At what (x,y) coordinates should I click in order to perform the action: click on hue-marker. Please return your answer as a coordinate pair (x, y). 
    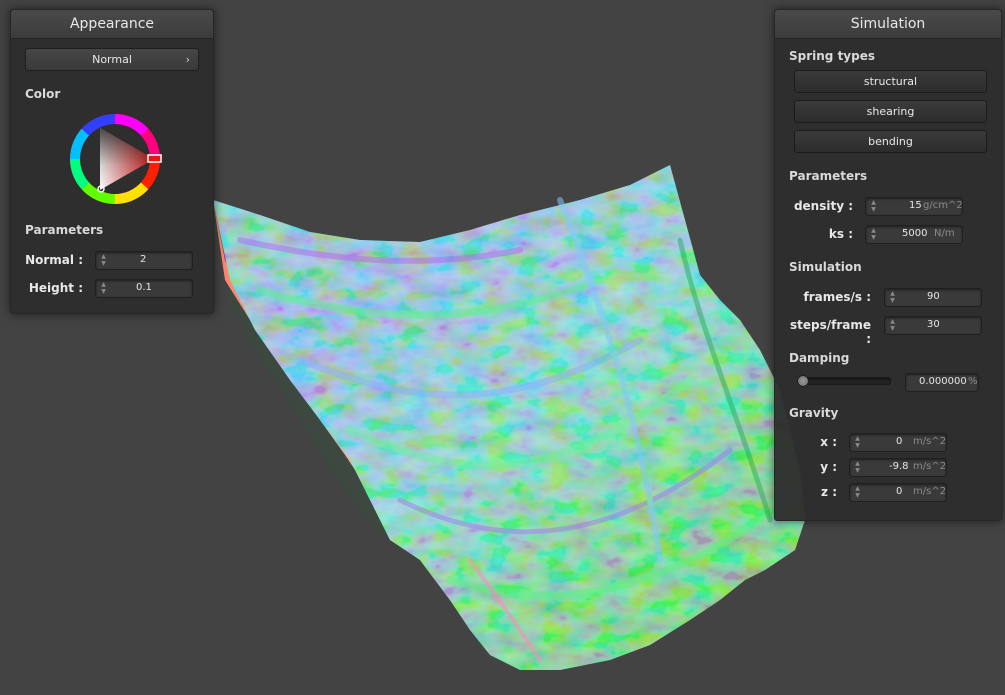
    Looking at the image, I should click on (154, 158).